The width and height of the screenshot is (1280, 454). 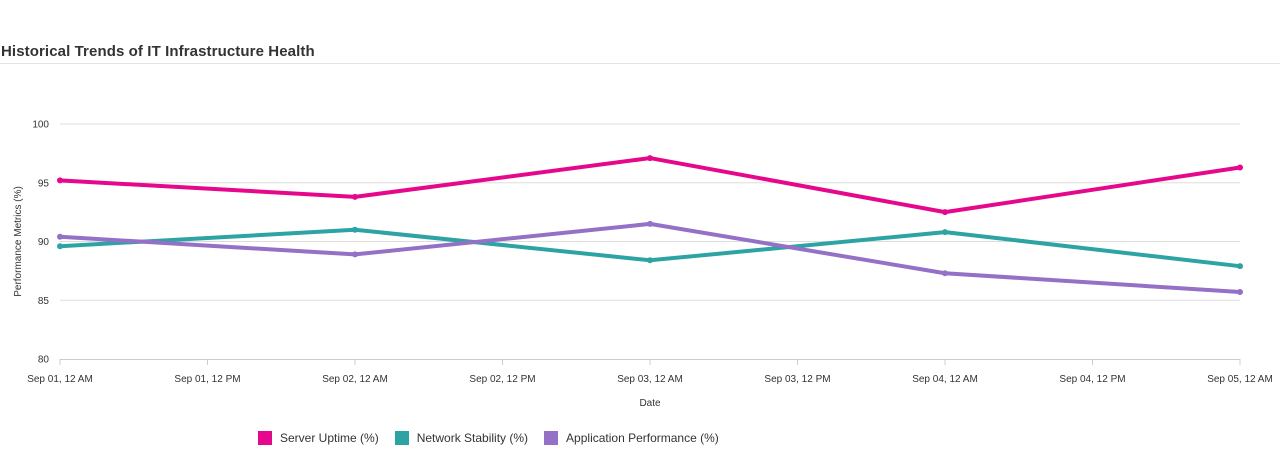 I want to click on legend-label: Server Uptime (%), so click(x=329, y=438).